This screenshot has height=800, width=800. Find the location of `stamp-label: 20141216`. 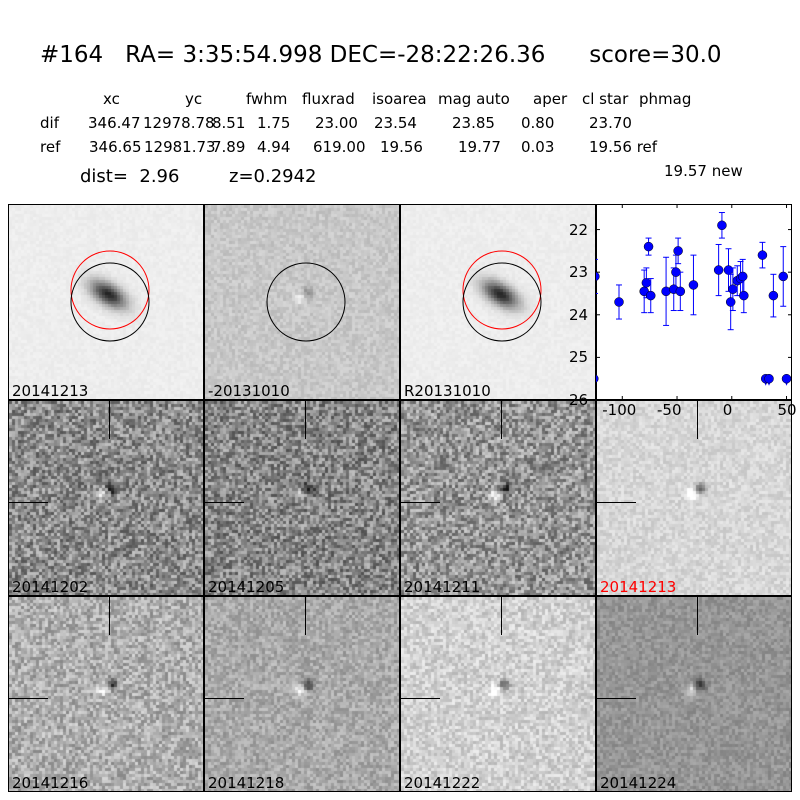

stamp-label: 20141216 is located at coordinates (50, 783).